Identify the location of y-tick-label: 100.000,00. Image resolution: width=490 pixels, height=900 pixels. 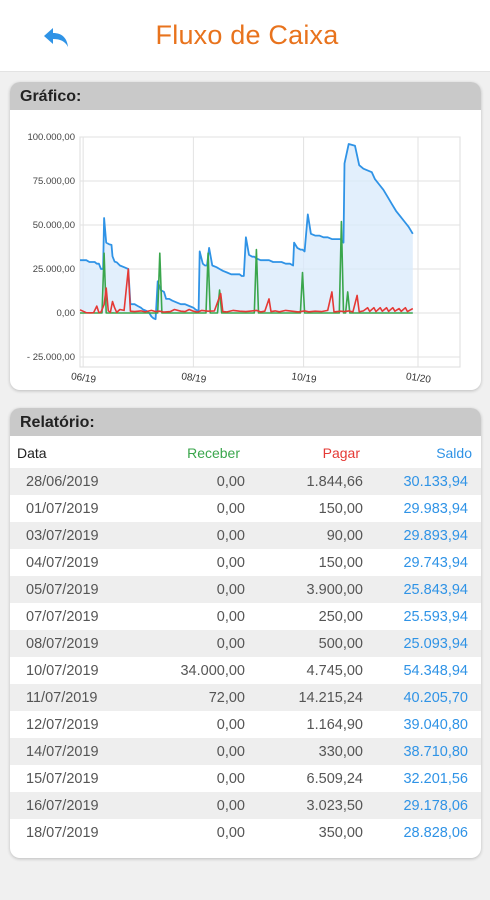
(51, 137).